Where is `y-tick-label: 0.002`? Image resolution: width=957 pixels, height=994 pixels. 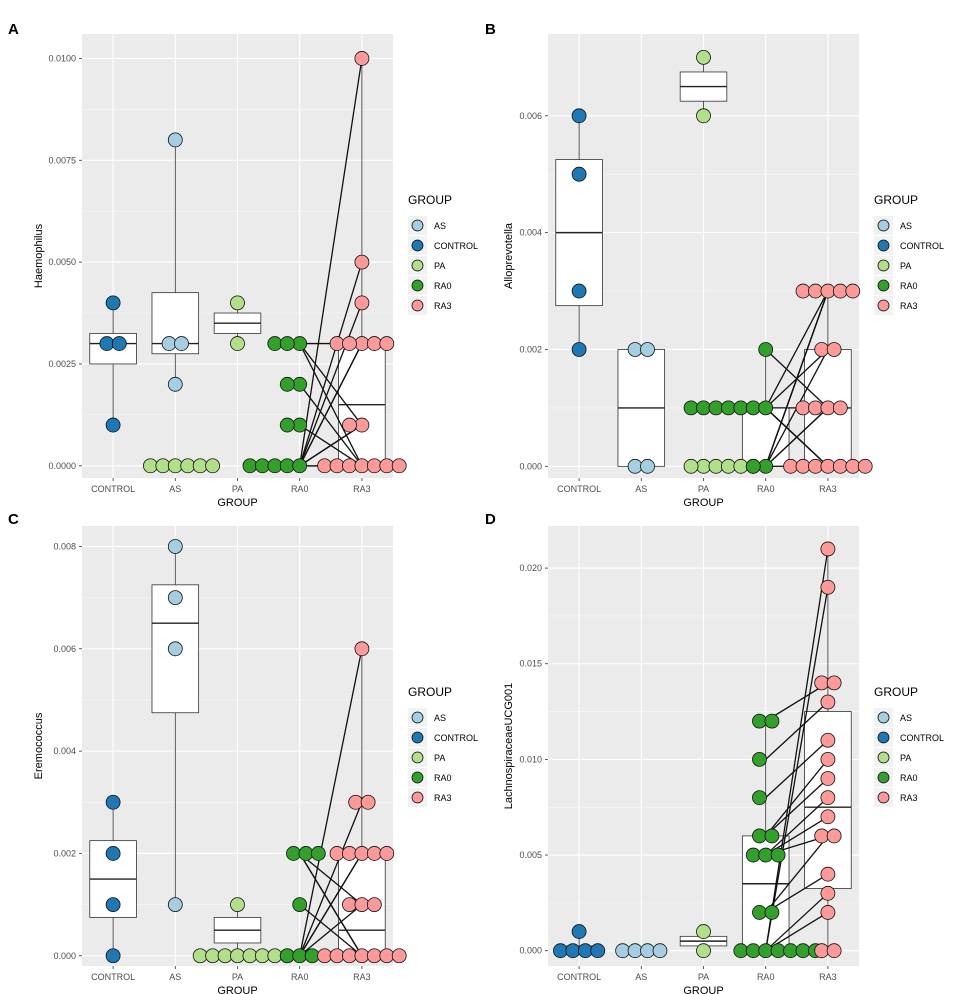 y-tick-label: 0.002 is located at coordinates (530, 349).